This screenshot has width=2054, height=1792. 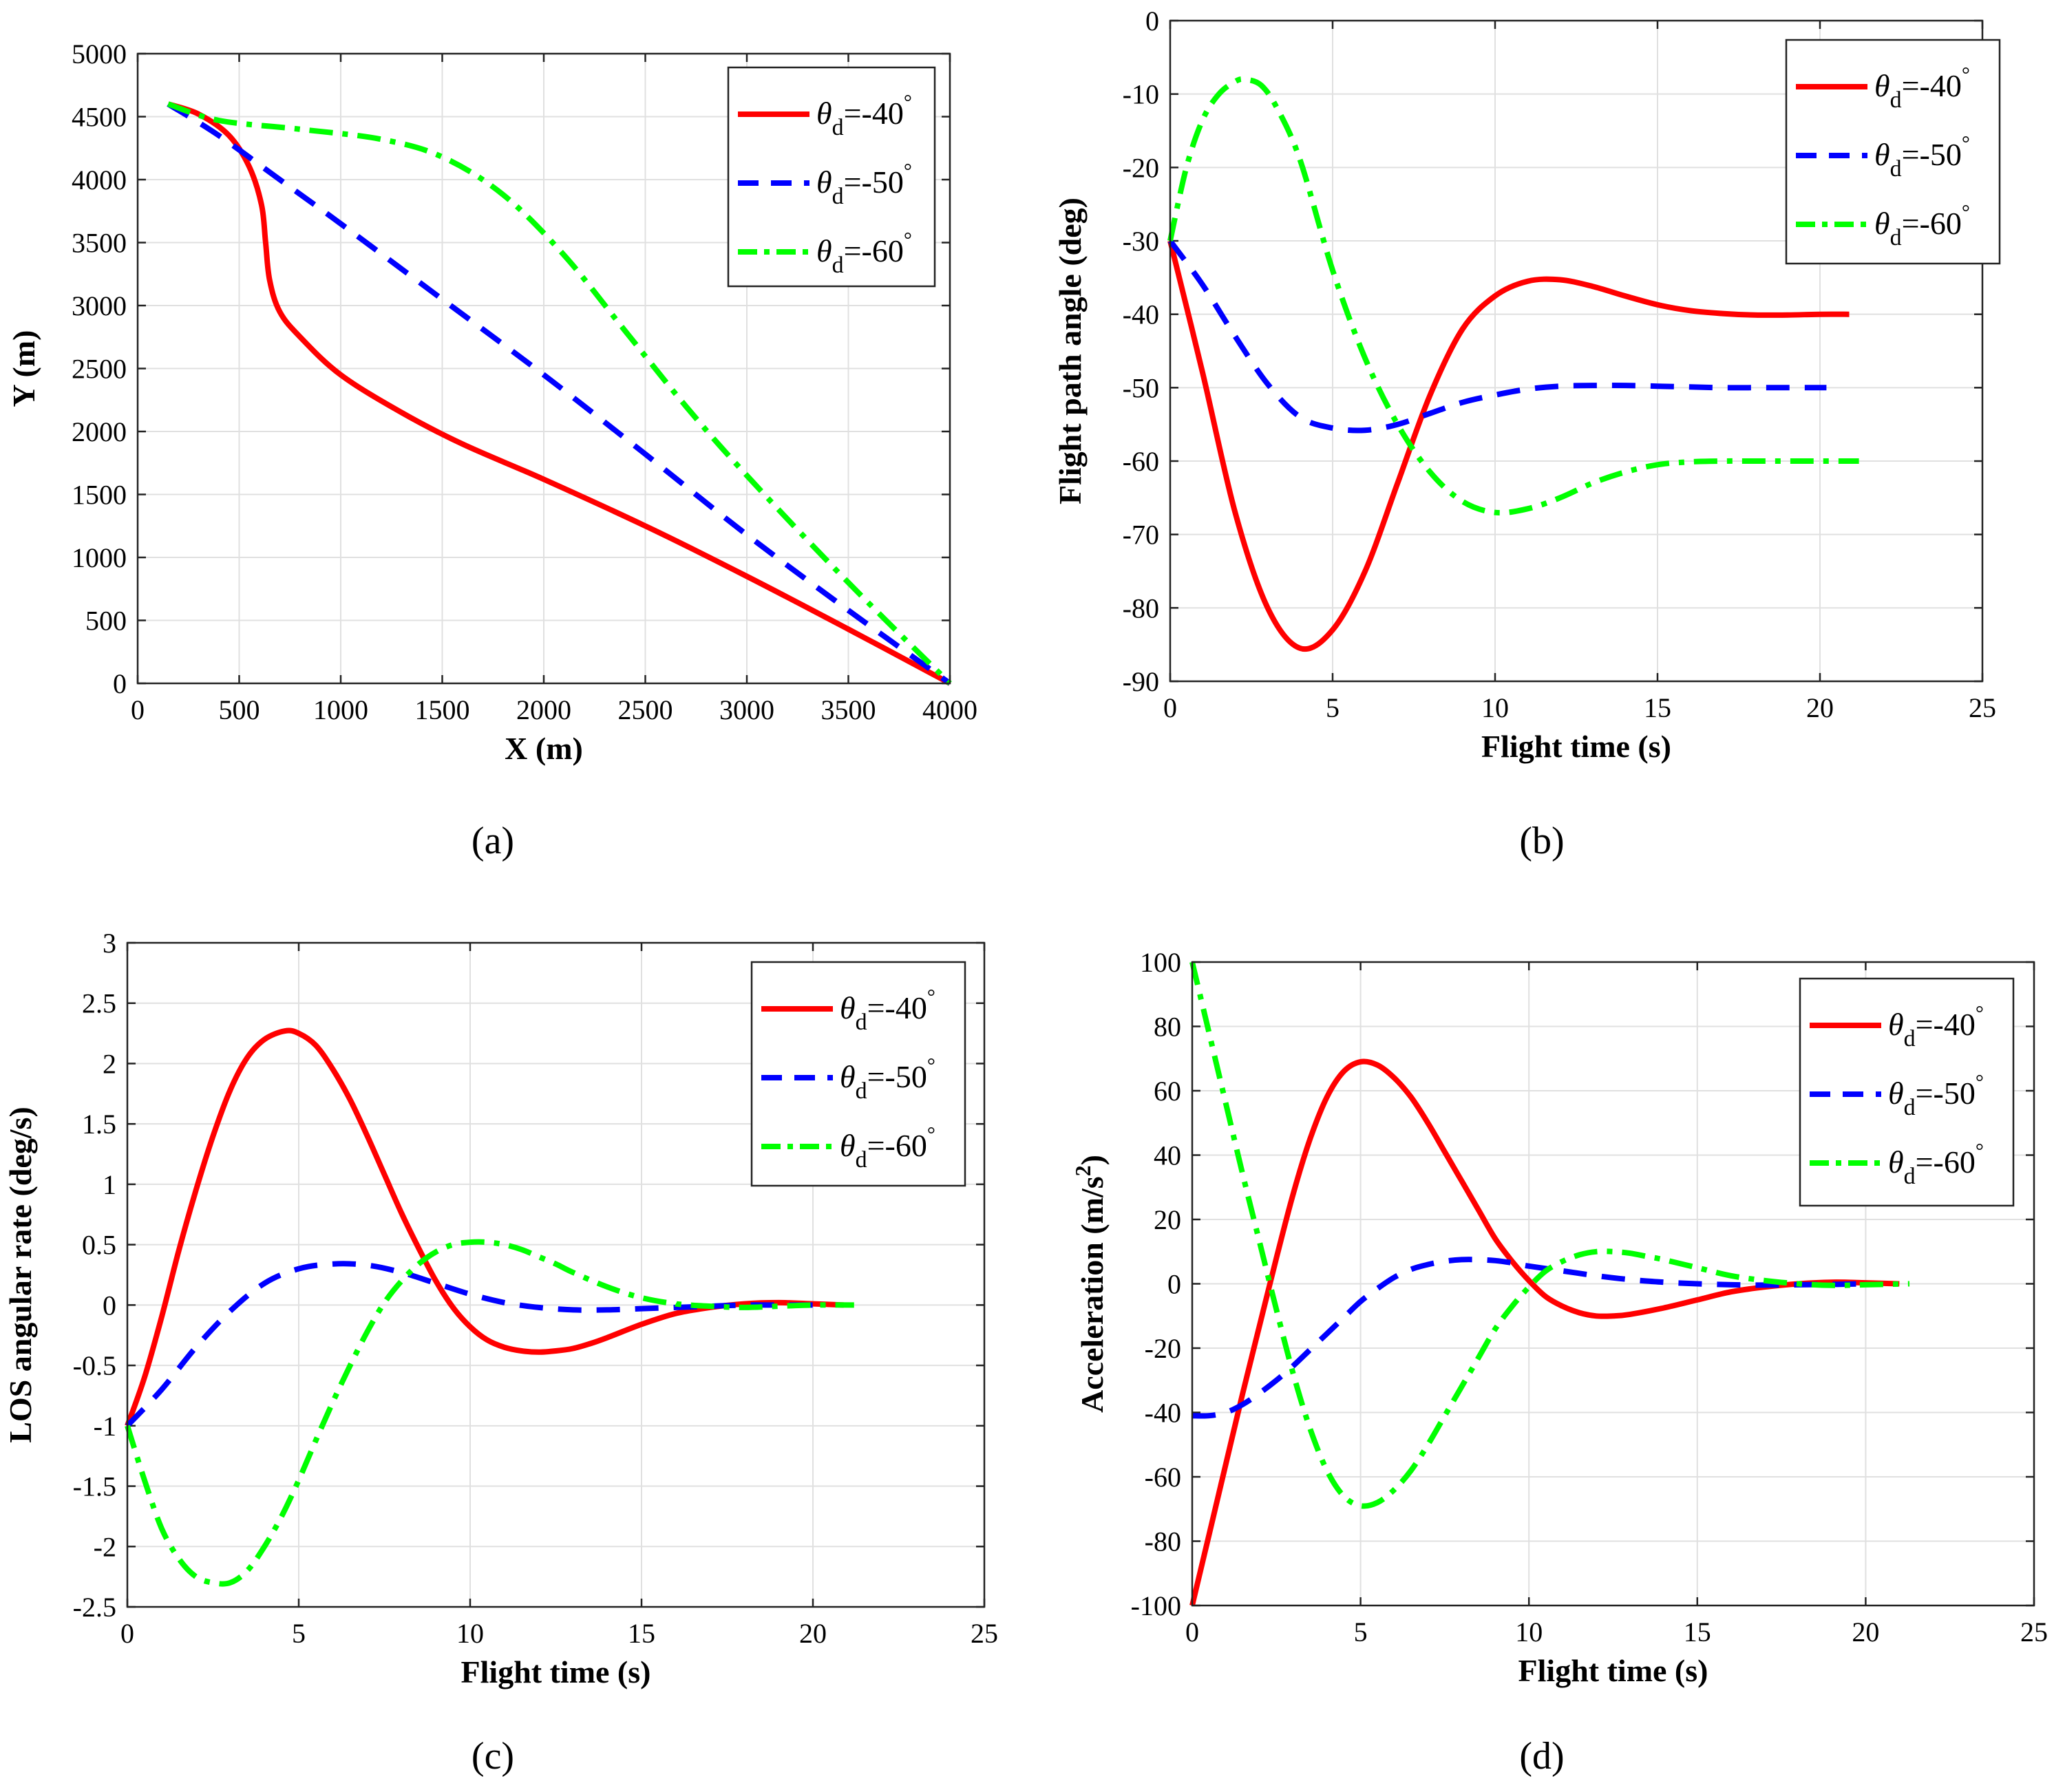 I want to click on y-tick-label: -20, so click(x=1141, y=167).